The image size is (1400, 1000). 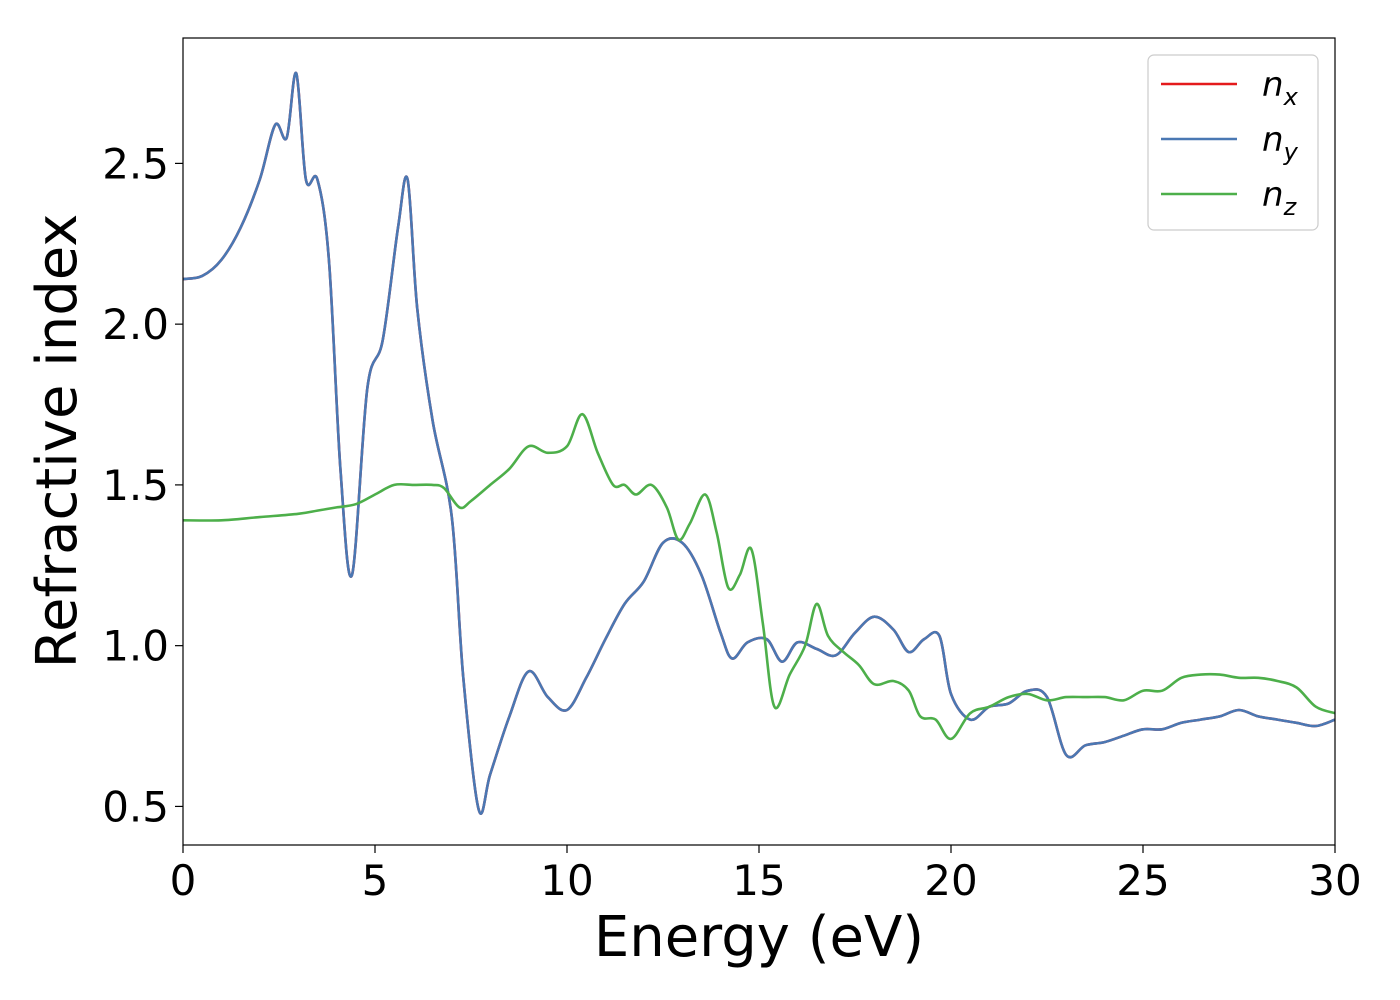 I want to click on x-tick-label: 10, so click(x=566, y=880).